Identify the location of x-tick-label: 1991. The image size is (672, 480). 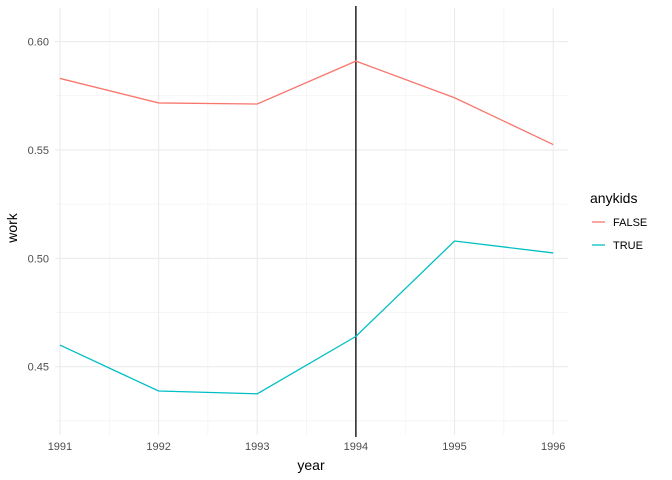
(60, 447).